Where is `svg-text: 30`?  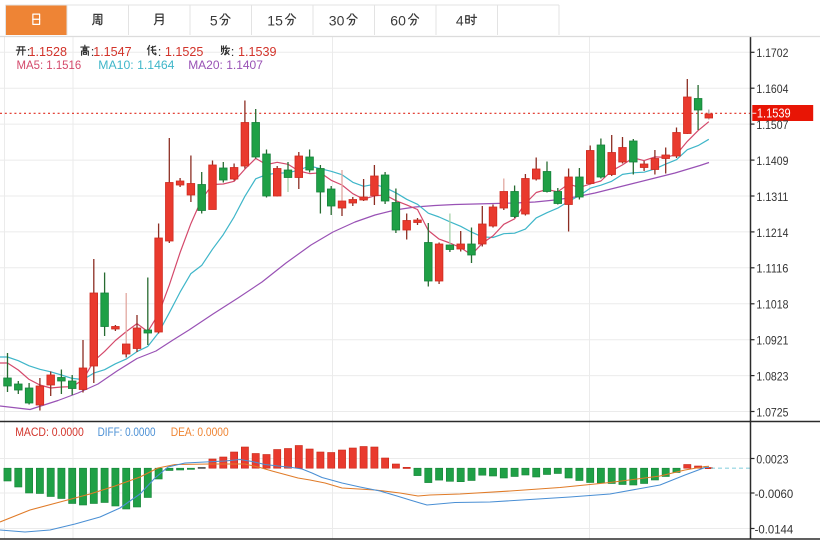
svg-text: 30 is located at coordinates (337, 21).